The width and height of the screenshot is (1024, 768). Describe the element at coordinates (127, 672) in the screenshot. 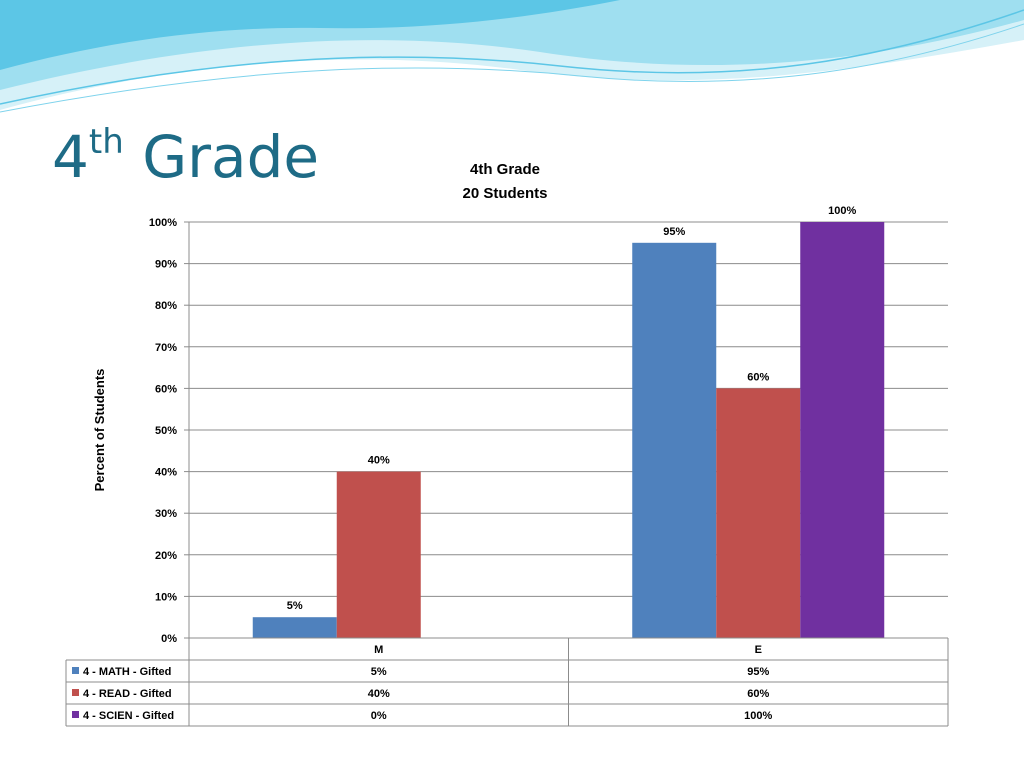

I see `legend-label: 4 - MATH - Gifted` at that location.